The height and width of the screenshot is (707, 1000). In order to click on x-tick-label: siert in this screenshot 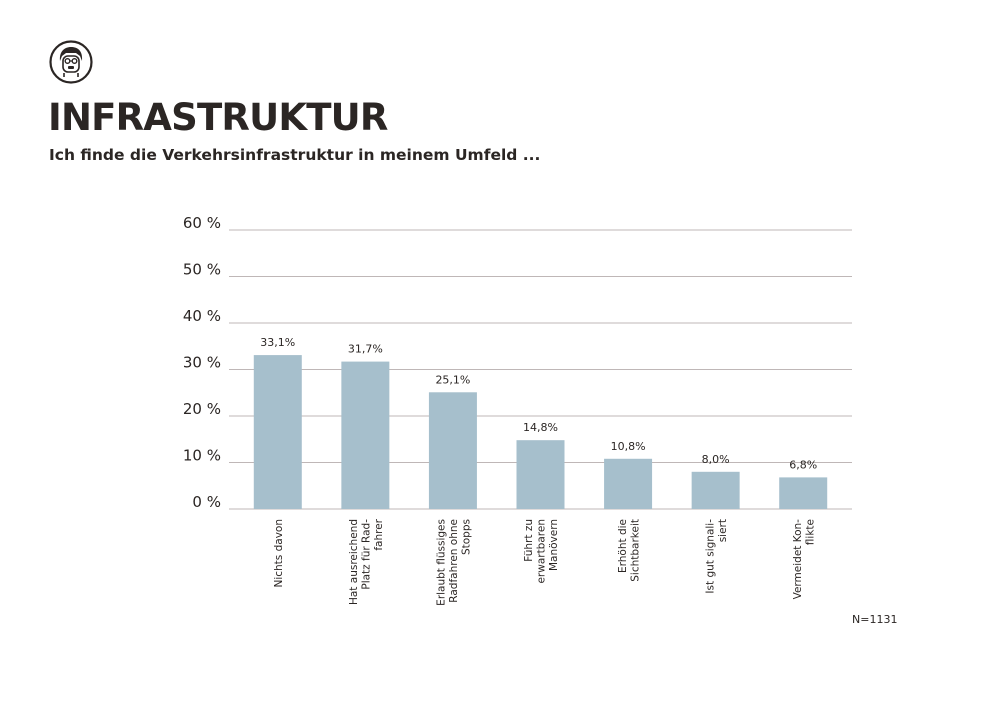, I will do `click(723, 530)`.